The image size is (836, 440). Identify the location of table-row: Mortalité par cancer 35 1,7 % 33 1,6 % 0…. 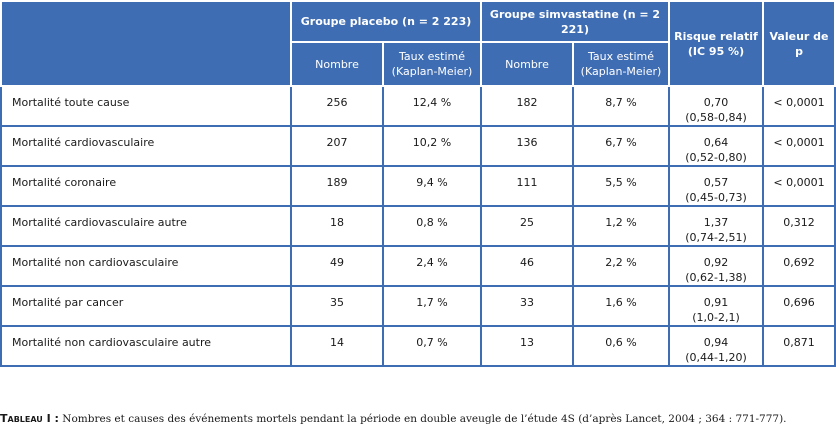
(418, 306).